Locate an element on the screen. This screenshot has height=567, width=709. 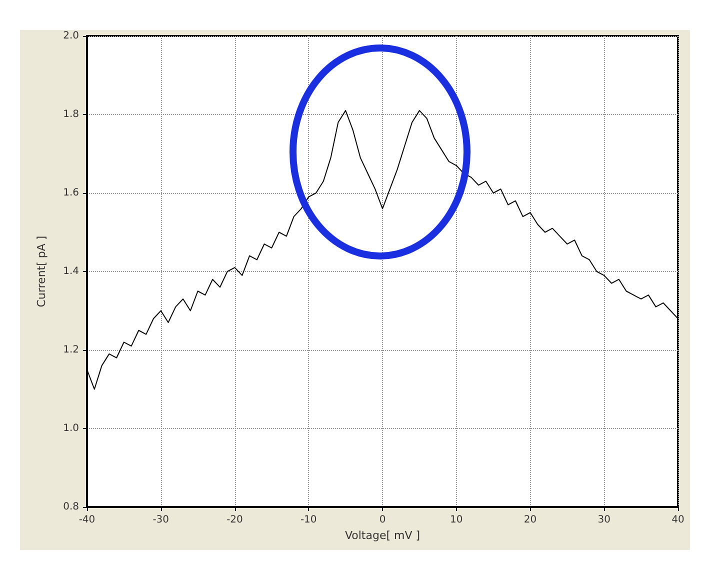
y-tick-label: 1.0 is located at coordinates (71, 428).